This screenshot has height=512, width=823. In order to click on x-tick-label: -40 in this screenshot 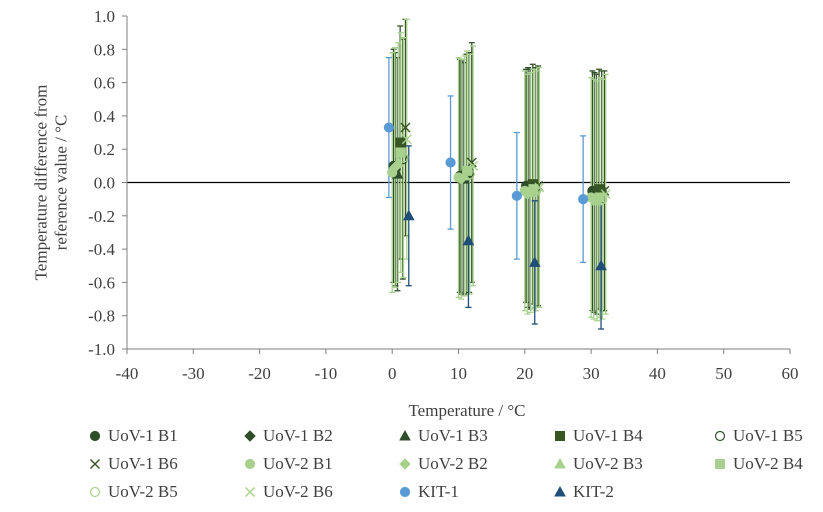, I will do `click(127, 373)`.